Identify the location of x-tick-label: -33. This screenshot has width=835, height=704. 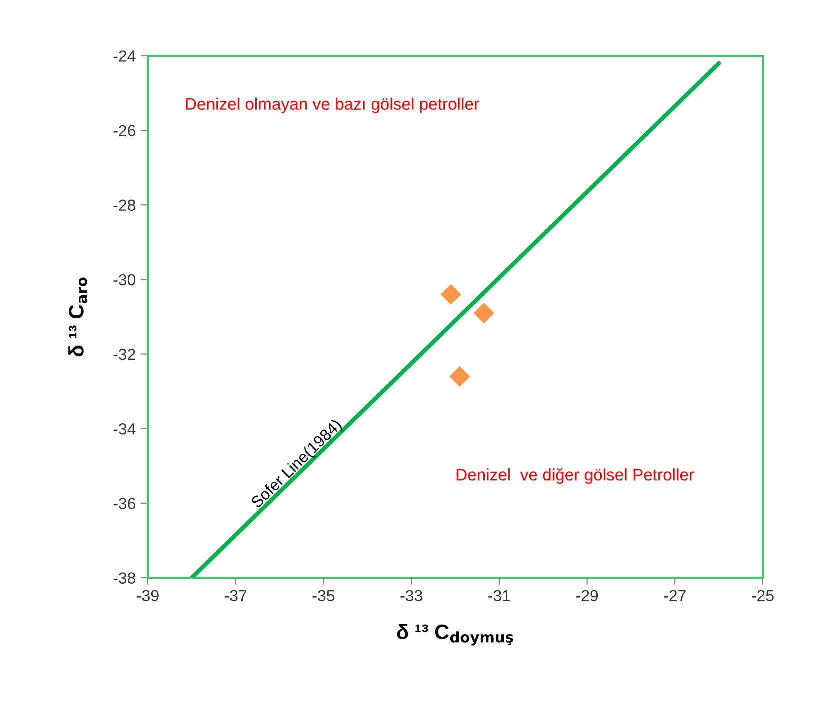
(411, 596).